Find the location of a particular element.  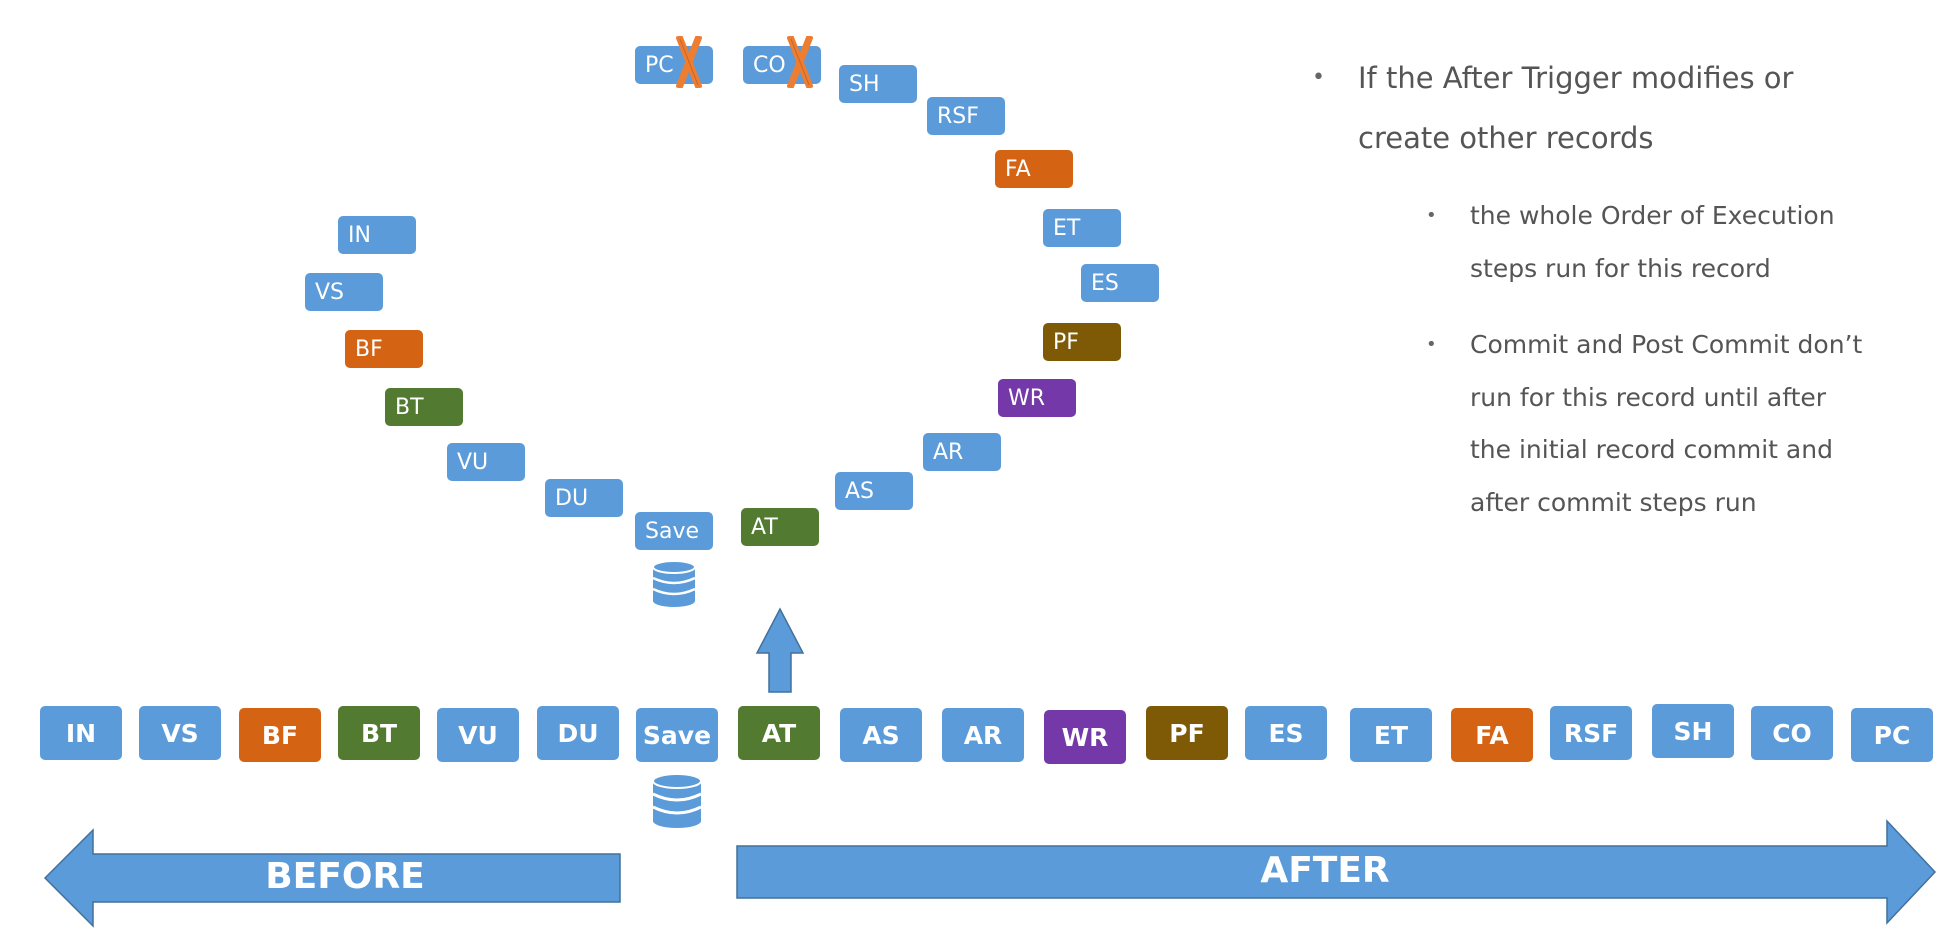

timeline-step-ar: AR is located at coordinates (983, 735).